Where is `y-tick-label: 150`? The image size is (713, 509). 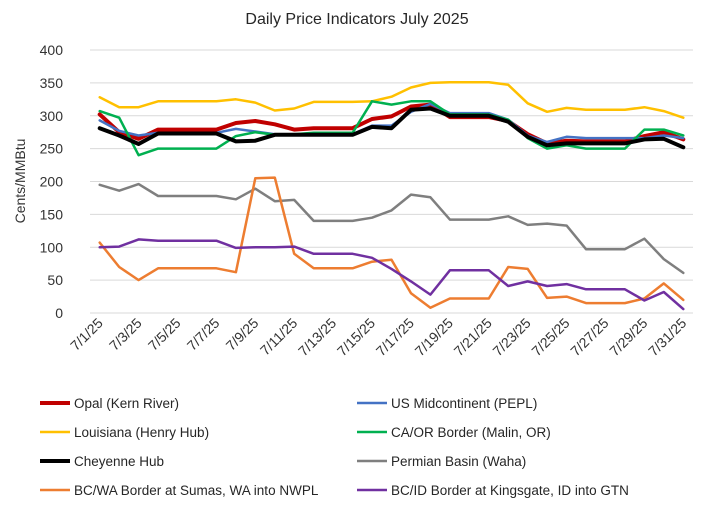
y-tick-label: 150 is located at coordinates (52, 214).